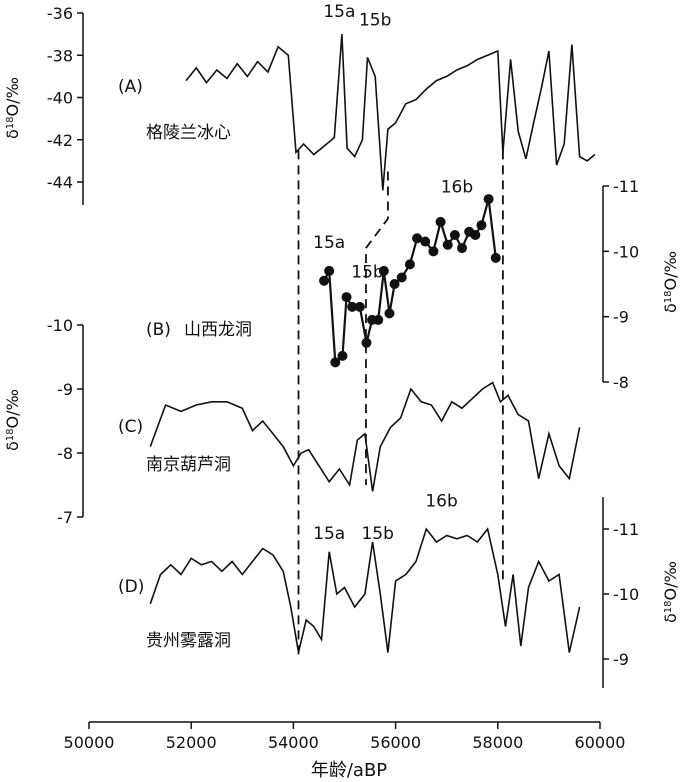  I want to click on panel-d-annotation: 15b, so click(377, 534).